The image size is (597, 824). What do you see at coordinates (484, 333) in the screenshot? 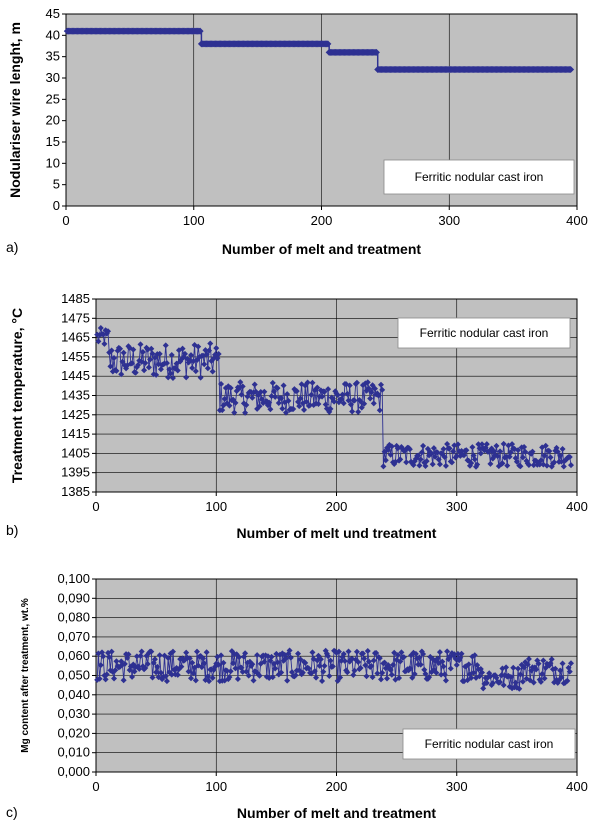
I see `annotation-box` at bounding box center [484, 333].